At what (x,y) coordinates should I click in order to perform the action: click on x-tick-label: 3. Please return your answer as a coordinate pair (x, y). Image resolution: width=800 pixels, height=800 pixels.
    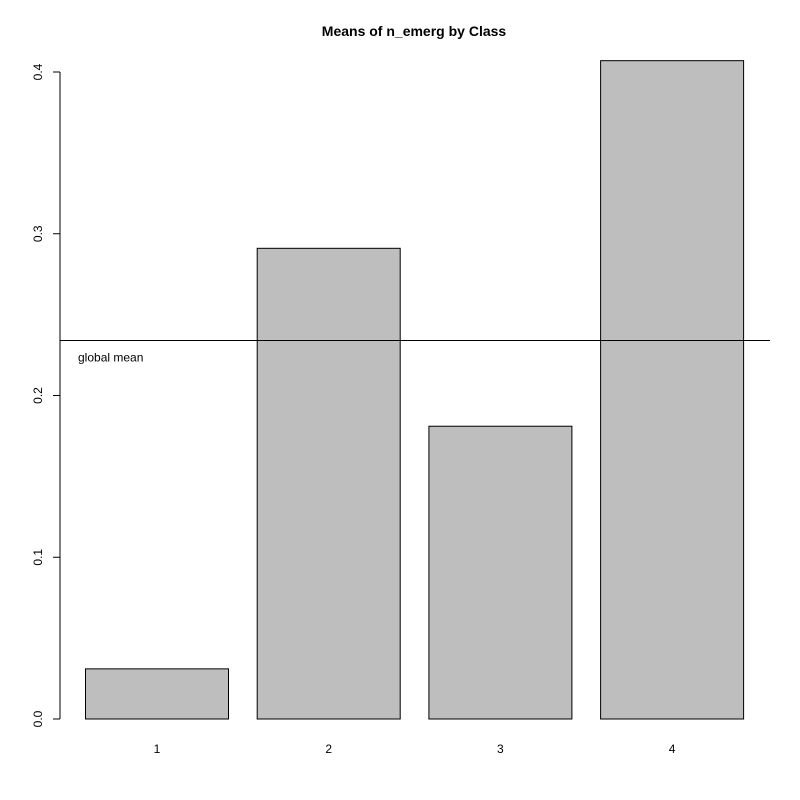
    Looking at the image, I should click on (500, 749).